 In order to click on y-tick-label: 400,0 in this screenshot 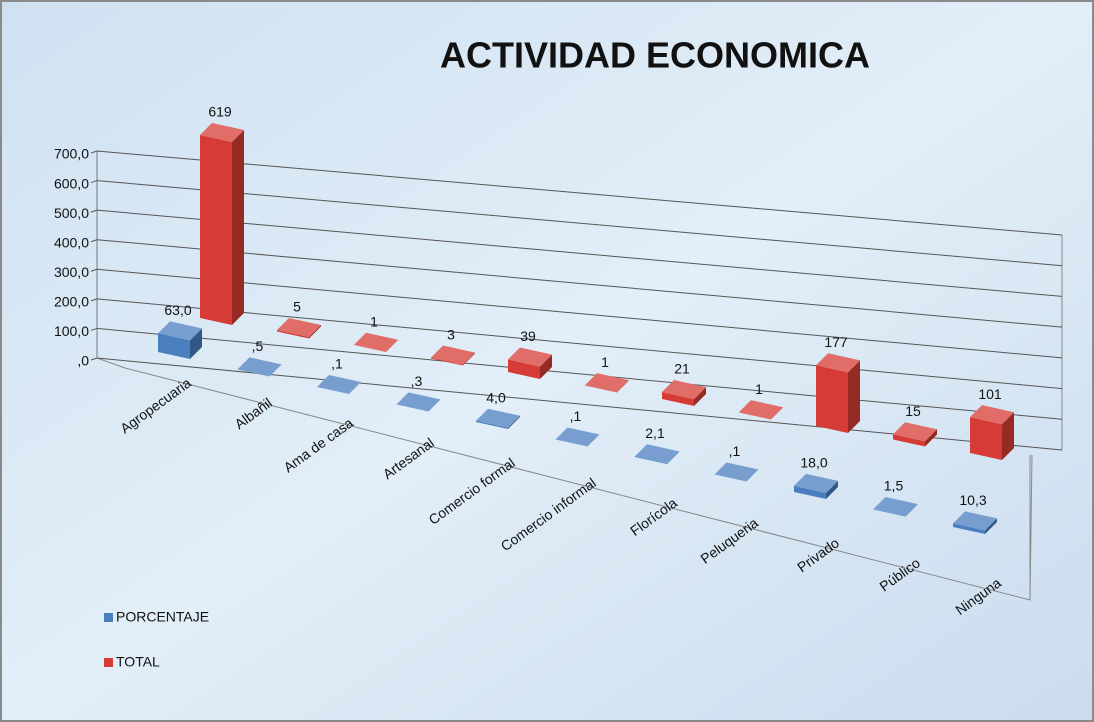, I will do `click(71, 242)`.